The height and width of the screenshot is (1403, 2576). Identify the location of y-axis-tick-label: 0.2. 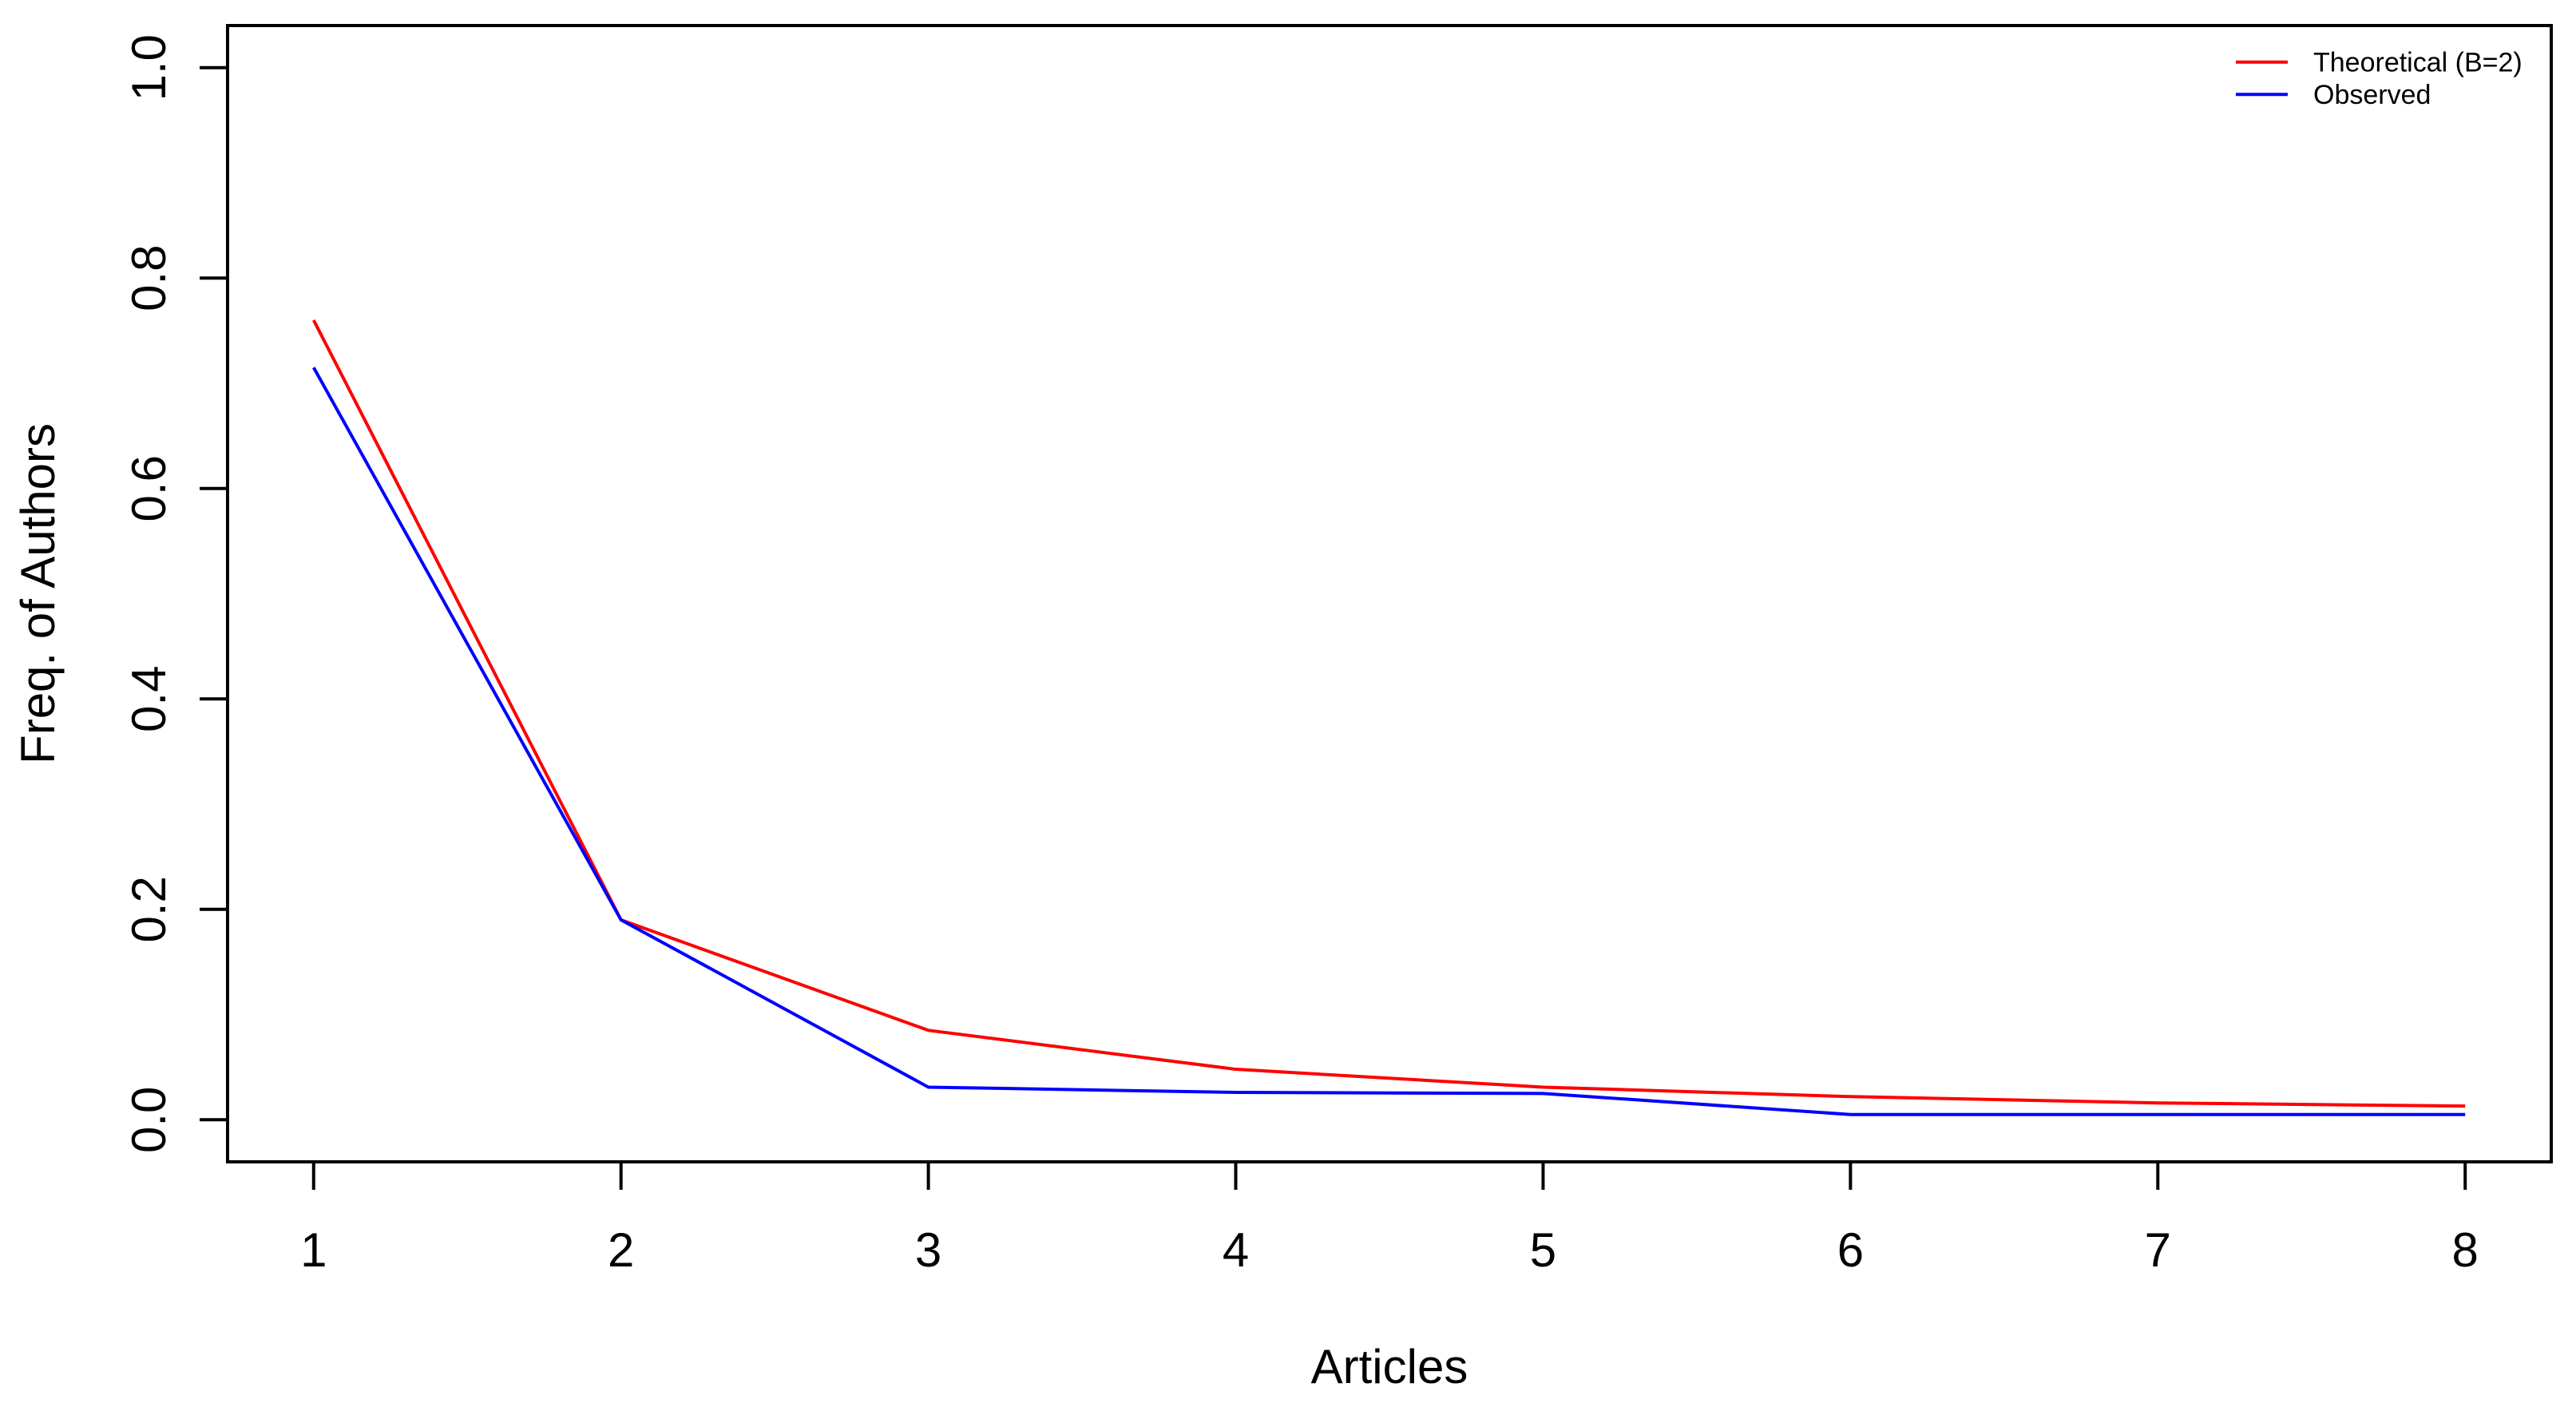
(149, 909).